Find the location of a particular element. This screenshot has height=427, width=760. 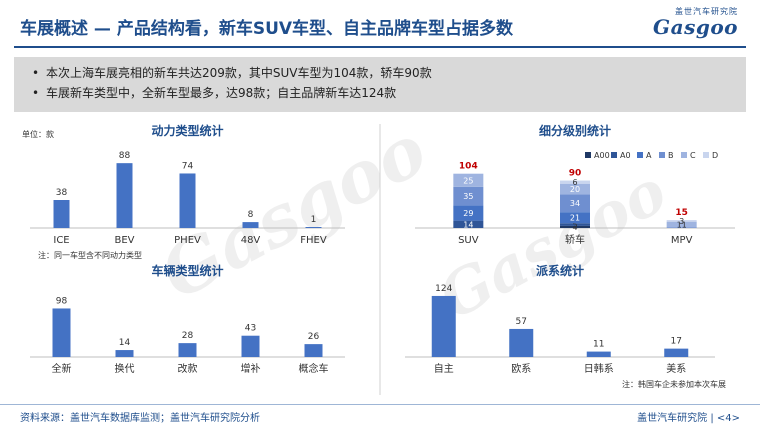

x-tick-label: SUV is located at coordinates (468, 240).